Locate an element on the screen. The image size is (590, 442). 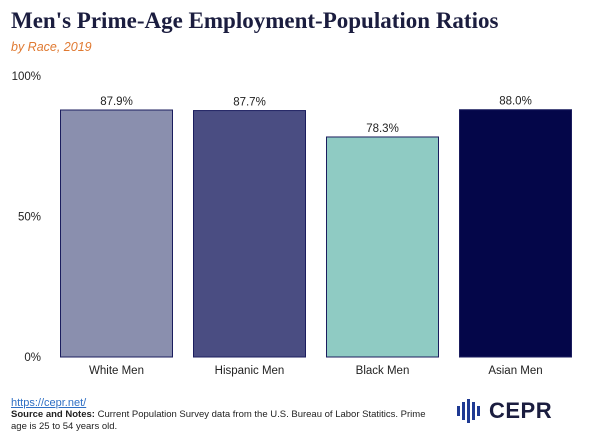
x-tick-label: Asian Men is located at coordinates (515, 371).